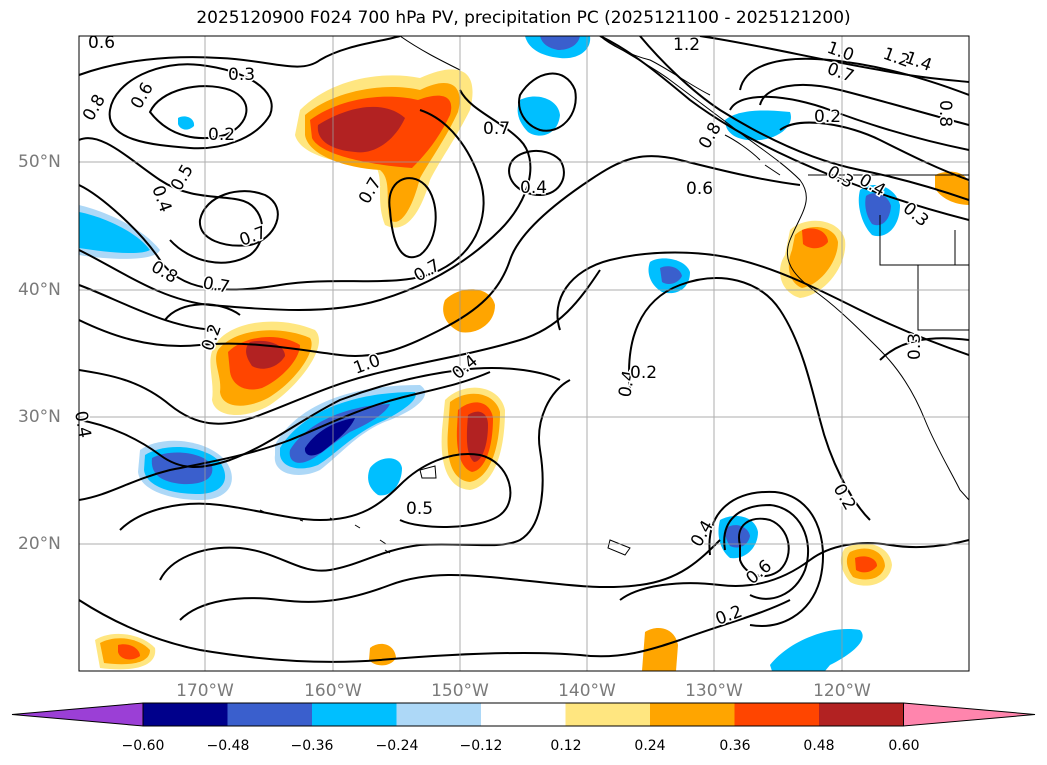  What do you see at coordinates (686, 45) in the screenshot?
I see `contour-label: 1.2` at bounding box center [686, 45].